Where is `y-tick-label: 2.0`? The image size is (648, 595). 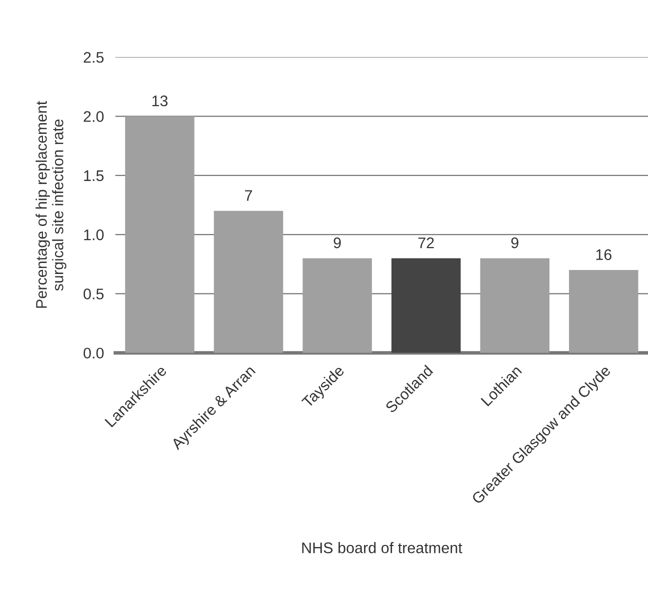 y-tick-label: 2.0 is located at coordinates (94, 116).